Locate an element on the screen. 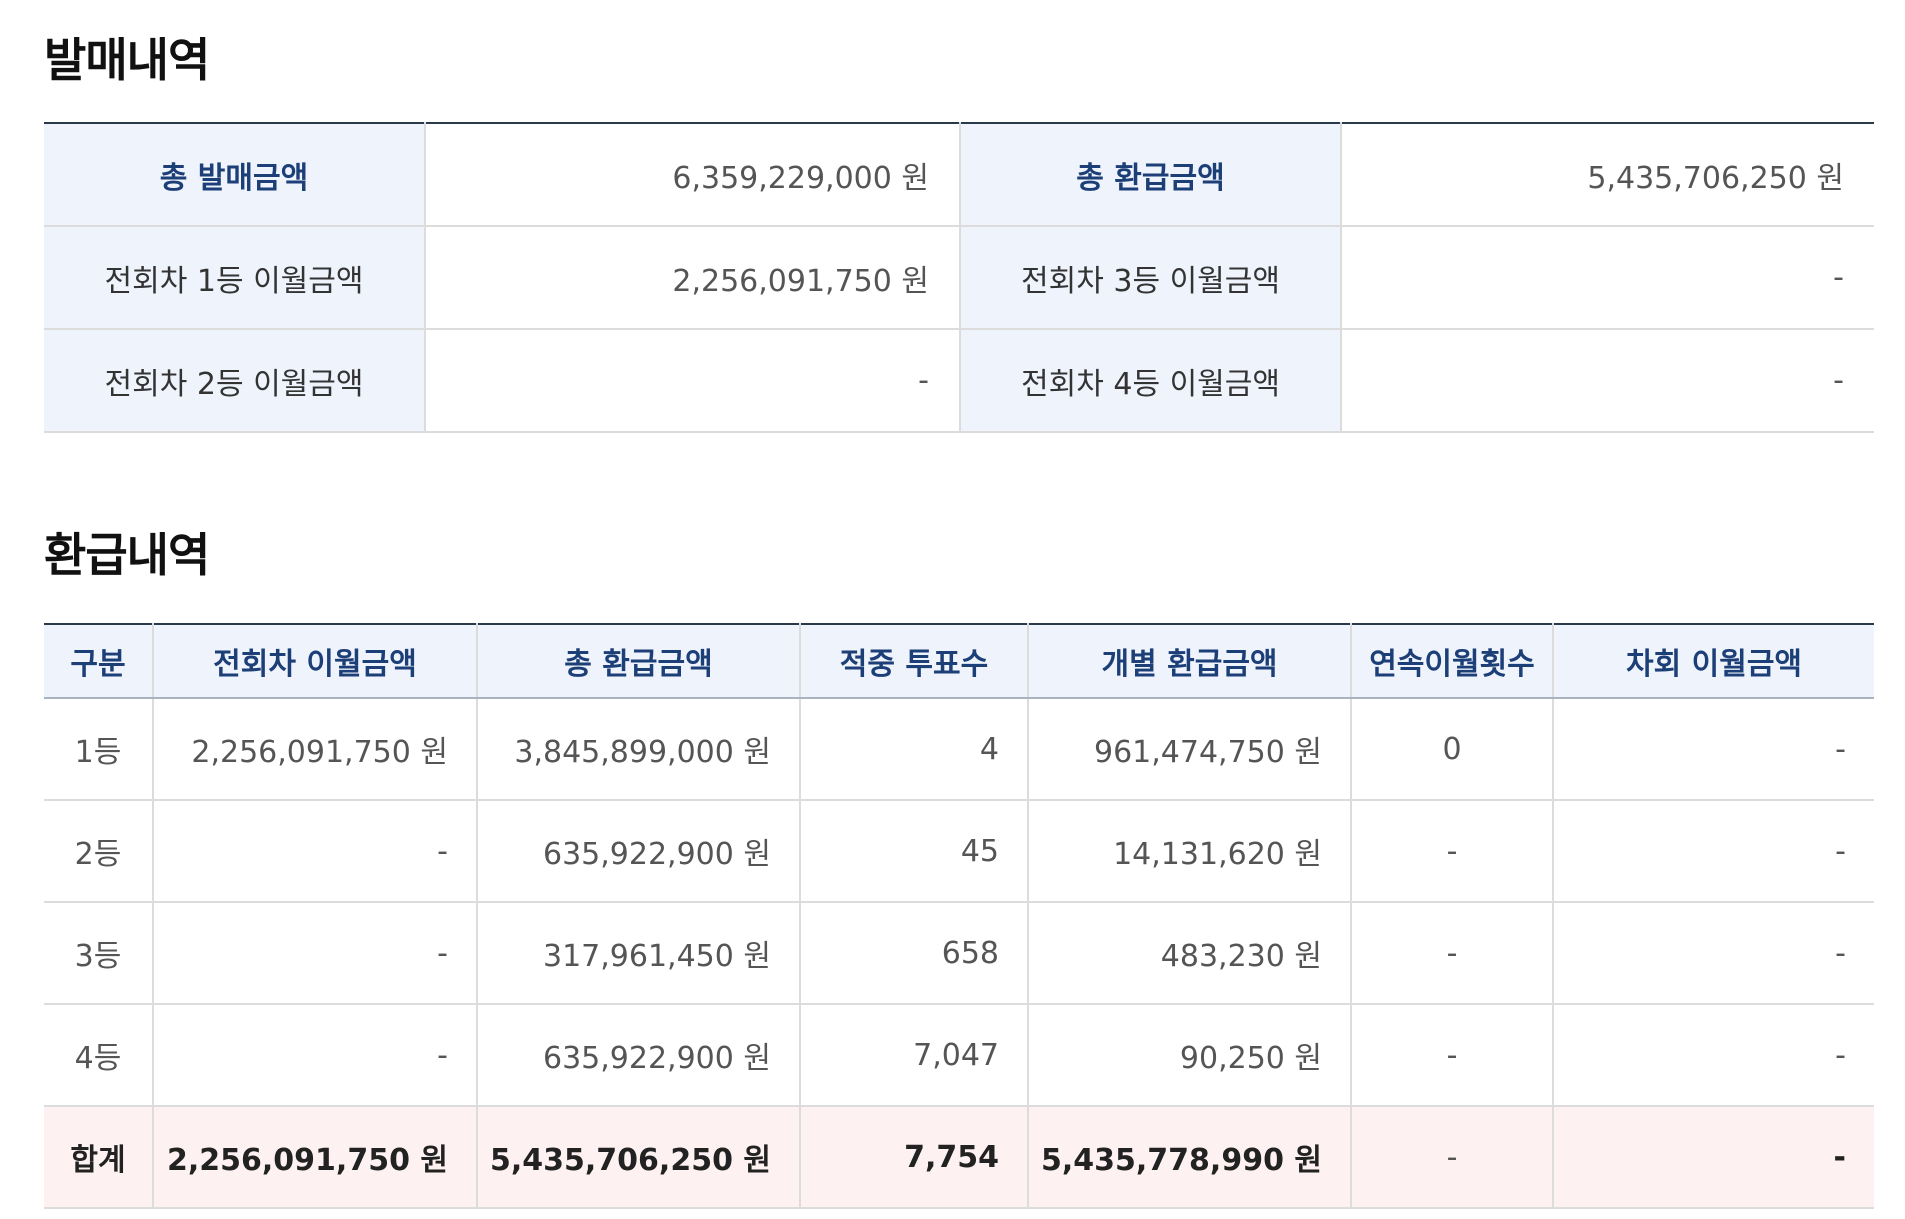 The height and width of the screenshot is (1219, 1905). total-refund-label: 총 환급금액 is located at coordinates (1151, 175).